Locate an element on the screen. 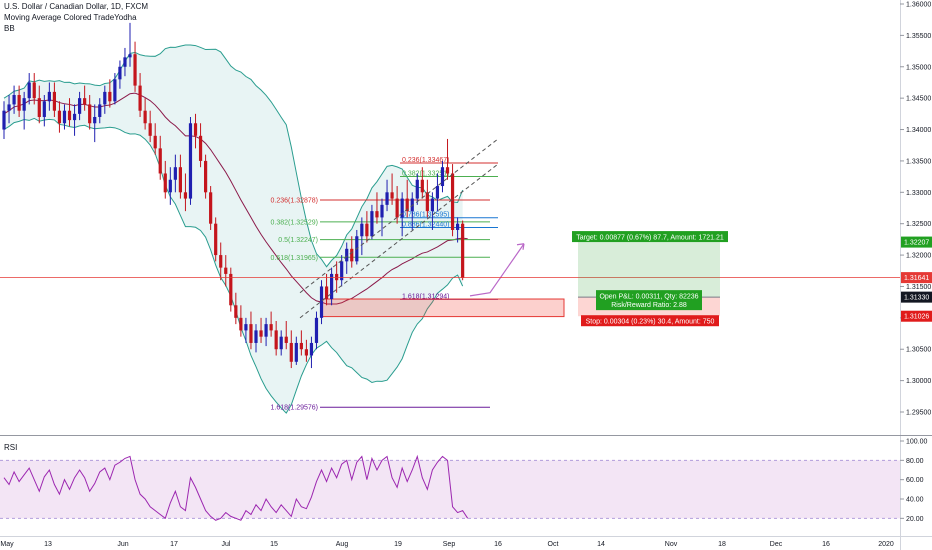 This screenshot has height=550, width=932. price-tick-label: 1.31500 is located at coordinates (918, 287).